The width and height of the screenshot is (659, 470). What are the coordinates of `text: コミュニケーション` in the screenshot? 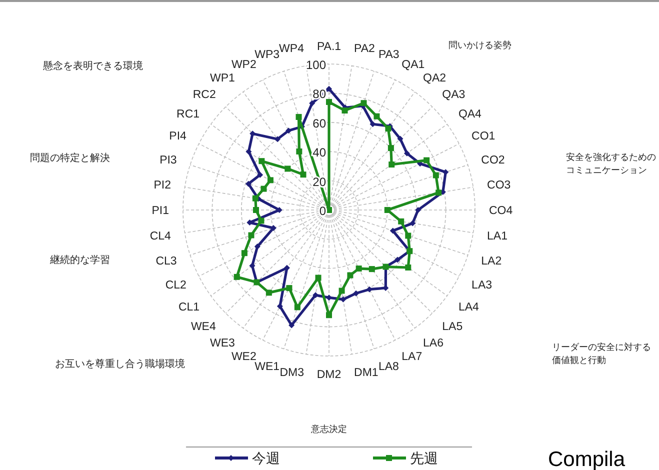 It's located at (606, 170).